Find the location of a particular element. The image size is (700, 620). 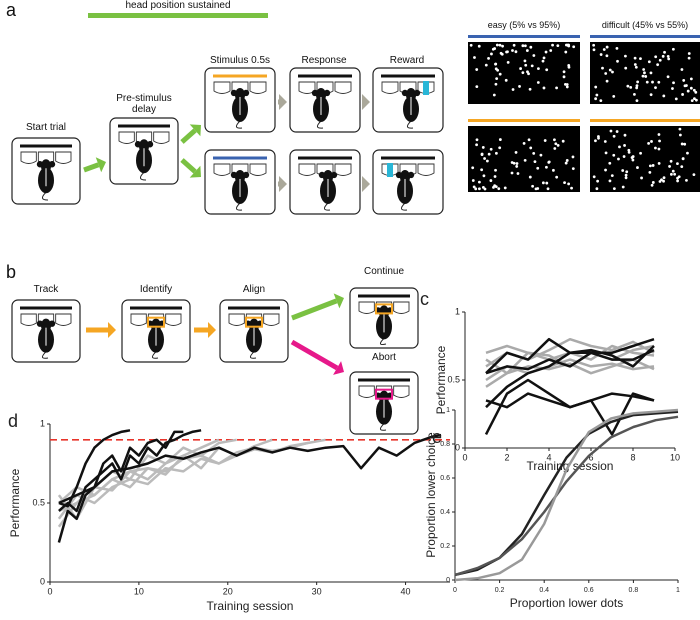

step-label: Abort is located at coordinates (384, 357).